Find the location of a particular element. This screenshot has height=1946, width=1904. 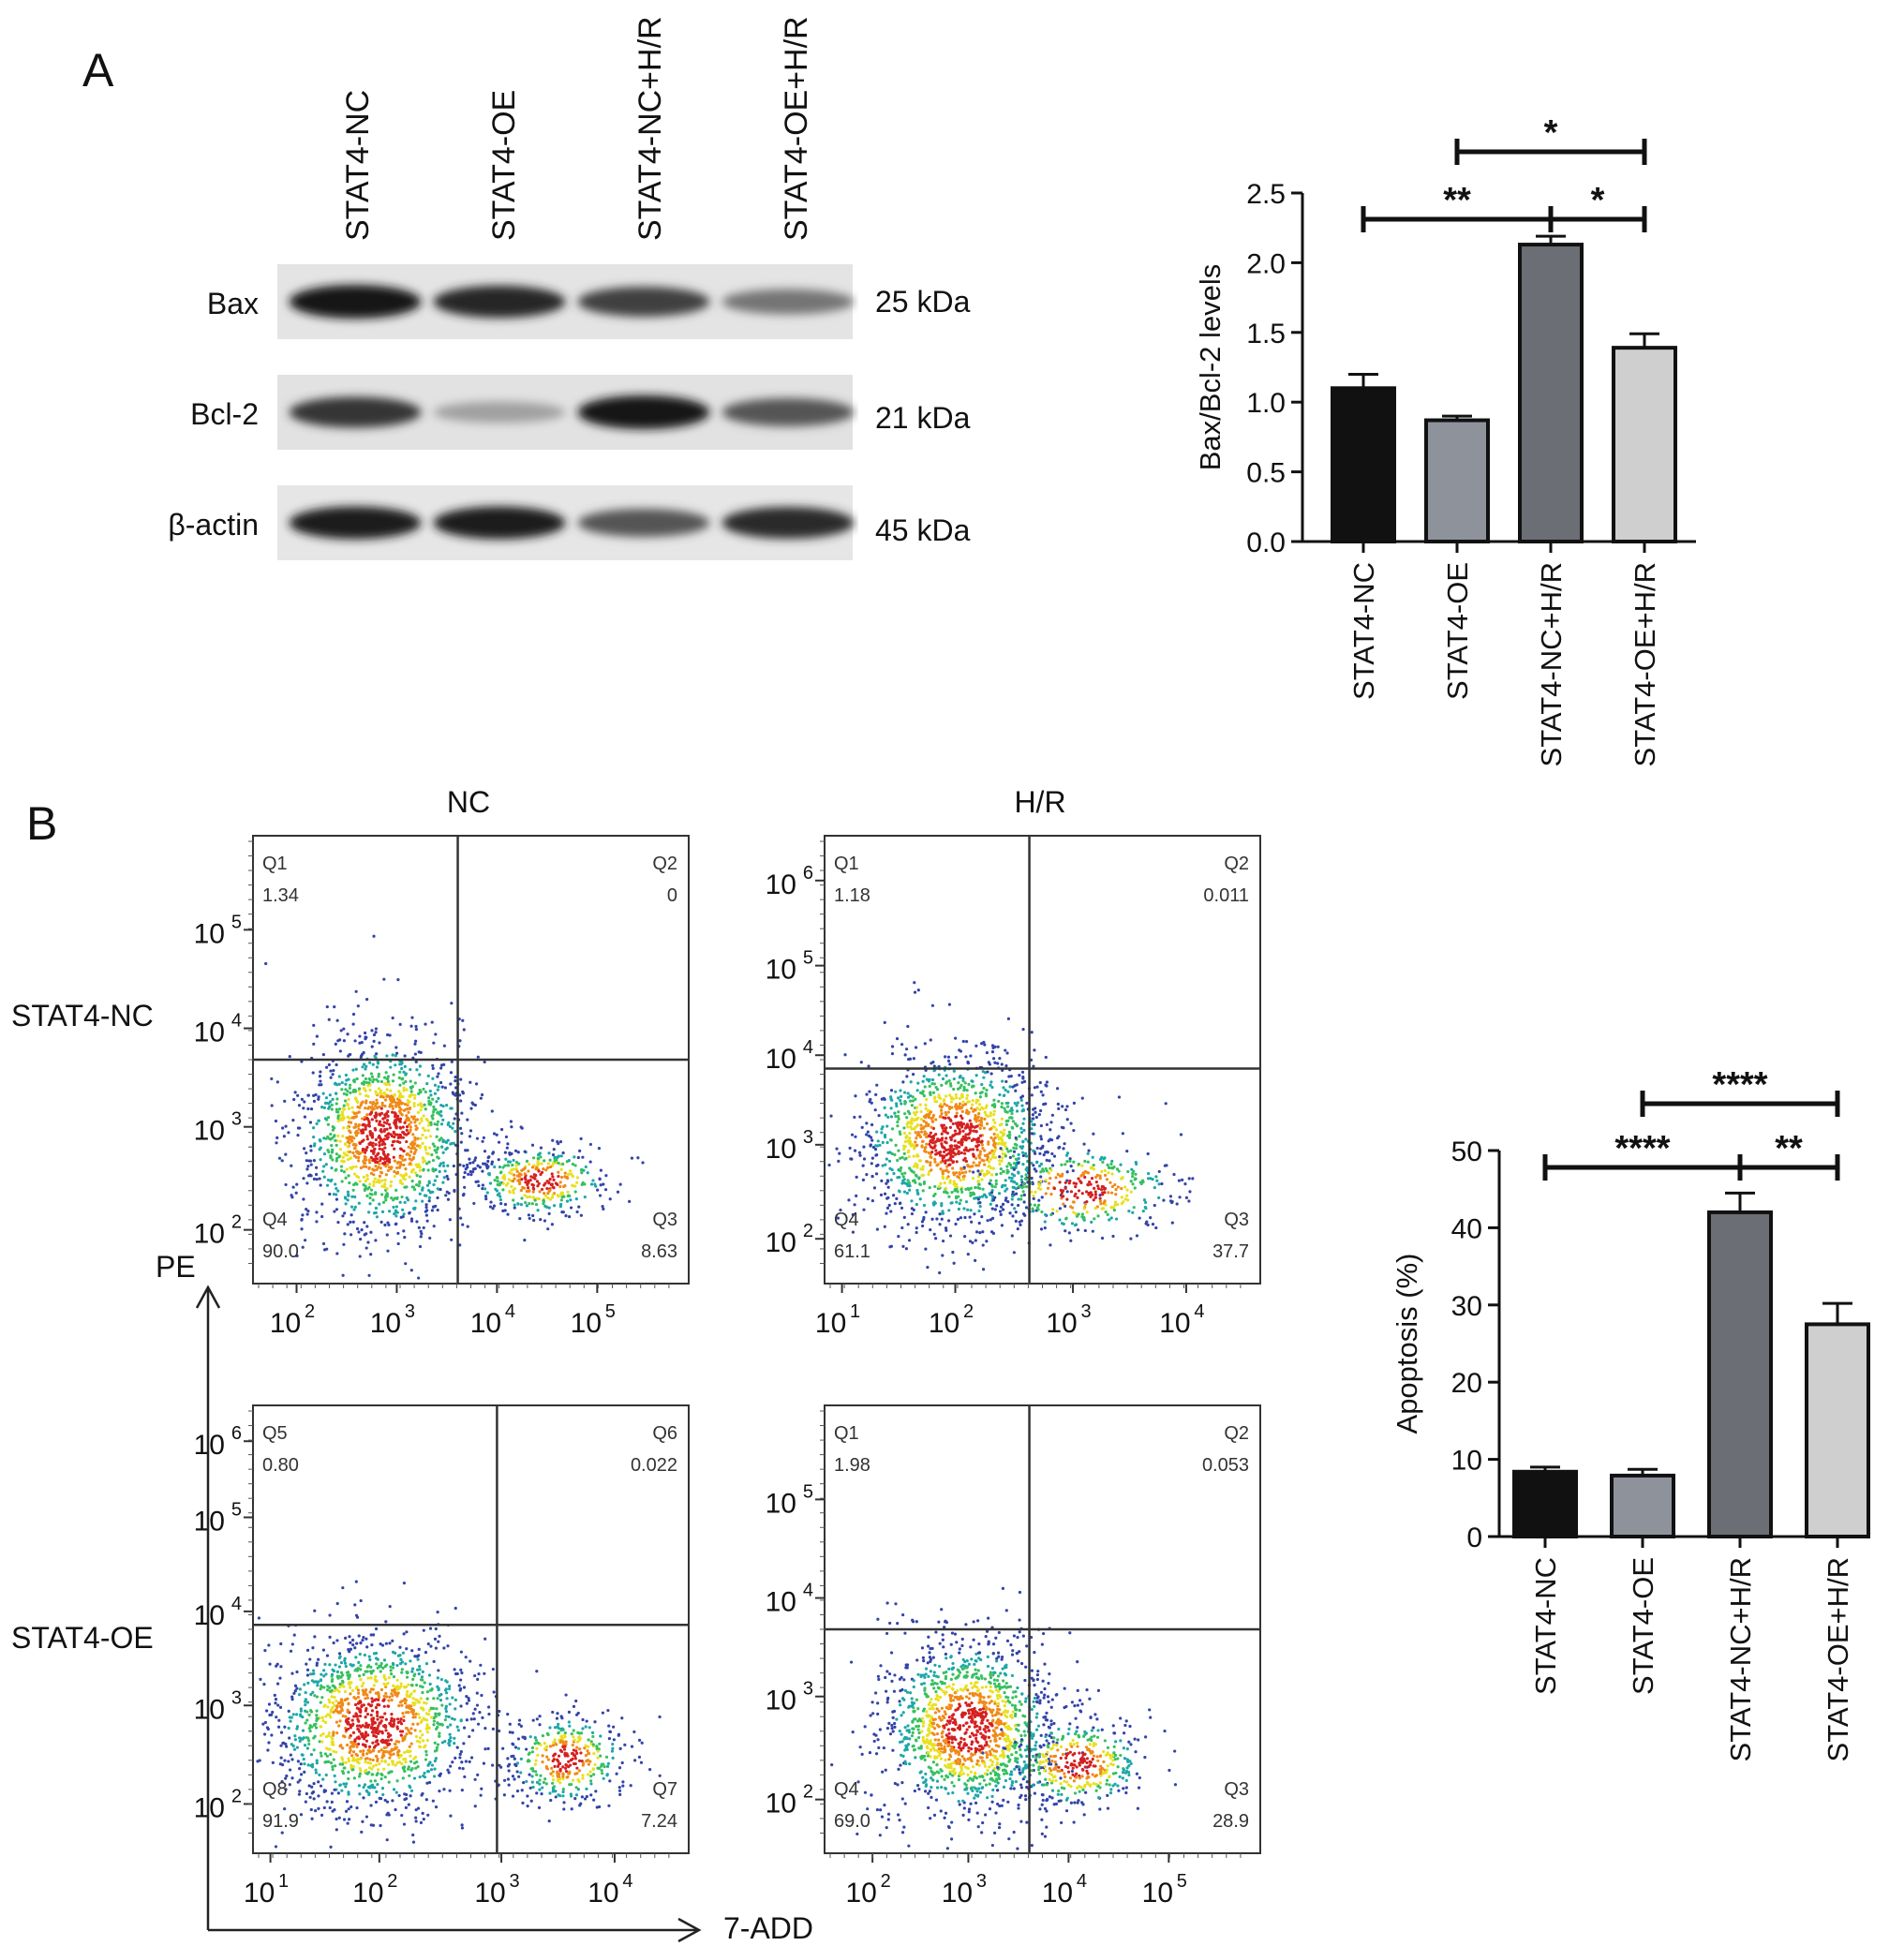

y-tick-label: 1.0 is located at coordinates (1266, 403).